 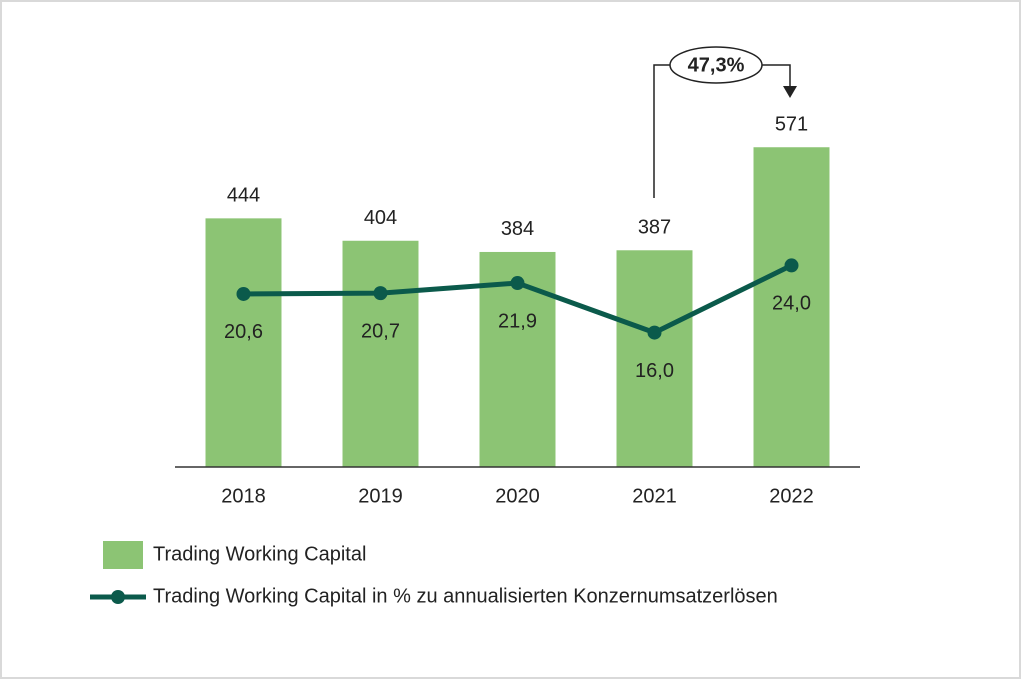 What do you see at coordinates (123, 555) in the screenshot?
I see `legend-swatch` at bounding box center [123, 555].